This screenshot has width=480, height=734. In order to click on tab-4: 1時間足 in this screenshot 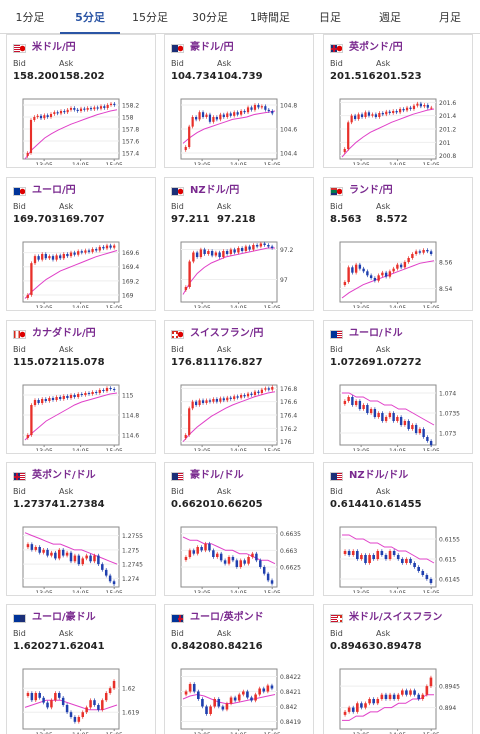, I will do `click(270, 17)`.